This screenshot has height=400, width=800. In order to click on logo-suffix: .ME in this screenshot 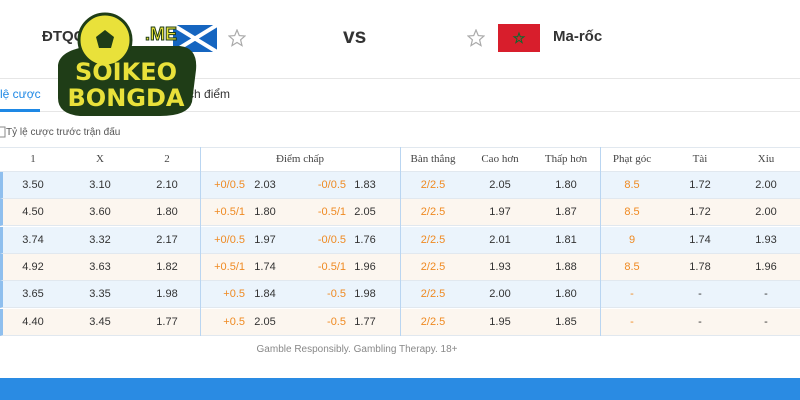, I will do `click(161, 34)`.